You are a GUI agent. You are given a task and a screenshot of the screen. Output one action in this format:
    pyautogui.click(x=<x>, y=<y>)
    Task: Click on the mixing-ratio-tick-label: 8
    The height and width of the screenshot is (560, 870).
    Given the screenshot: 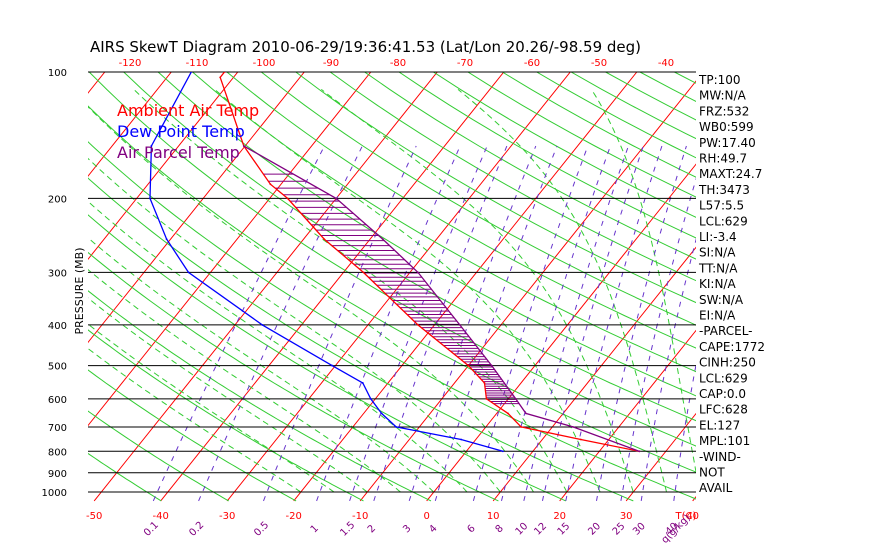 What is the action you would take?
    pyautogui.click(x=500, y=529)
    